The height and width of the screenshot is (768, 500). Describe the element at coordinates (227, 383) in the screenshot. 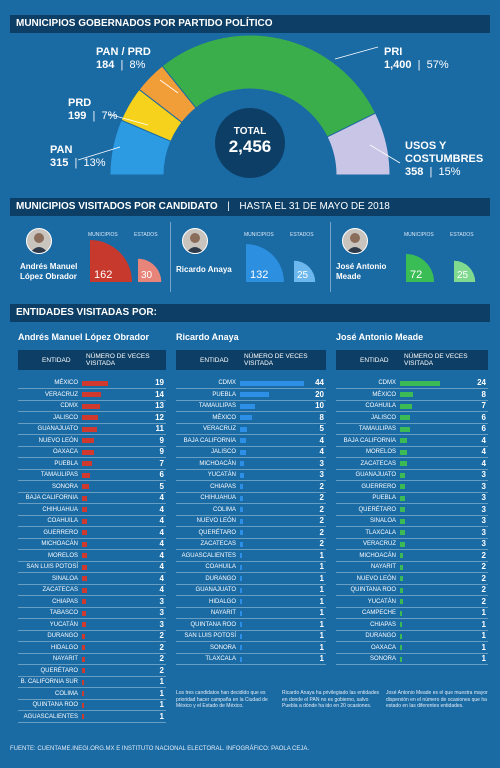

I see `row-entidad: CDMX` at that location.